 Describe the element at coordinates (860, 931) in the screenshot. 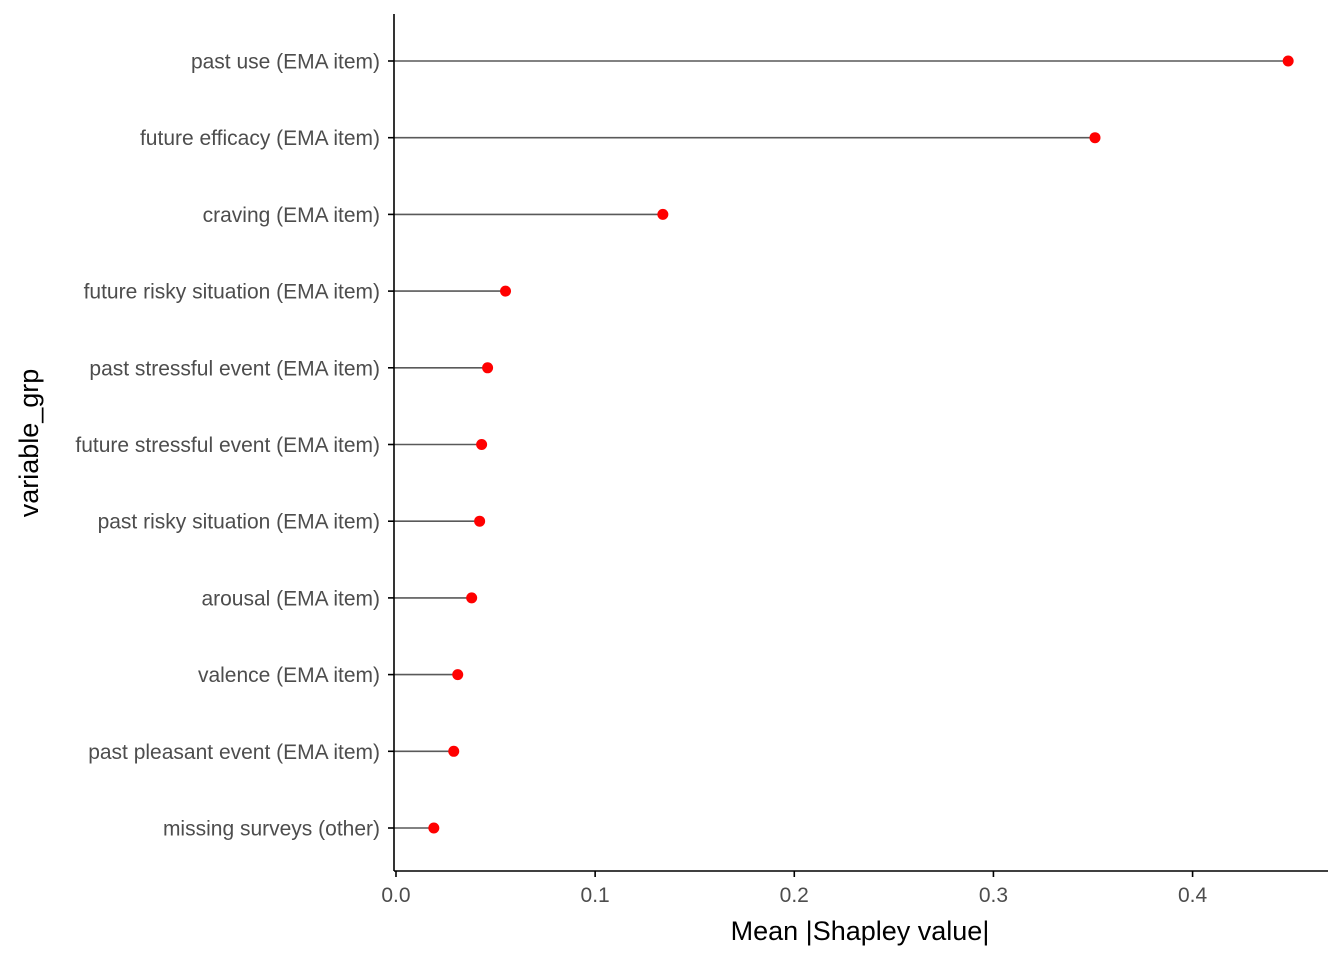

I see `x-axis-title: Mean |Shapley value|` at that location.